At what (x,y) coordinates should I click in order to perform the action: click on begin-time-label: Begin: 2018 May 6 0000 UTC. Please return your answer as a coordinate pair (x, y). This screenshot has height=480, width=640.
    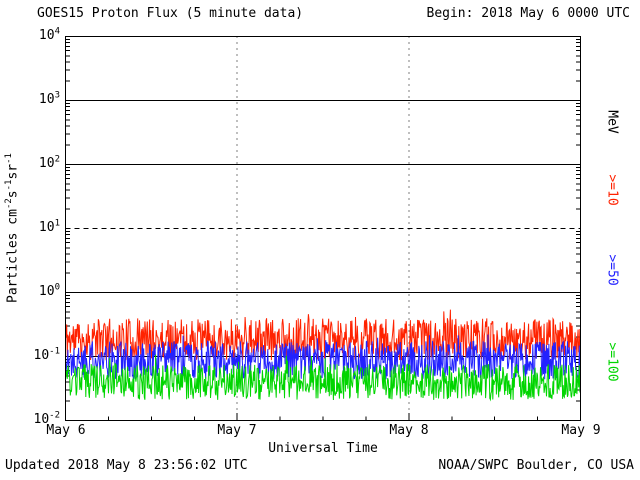
    Looking at the image, I should click on (528, 13).